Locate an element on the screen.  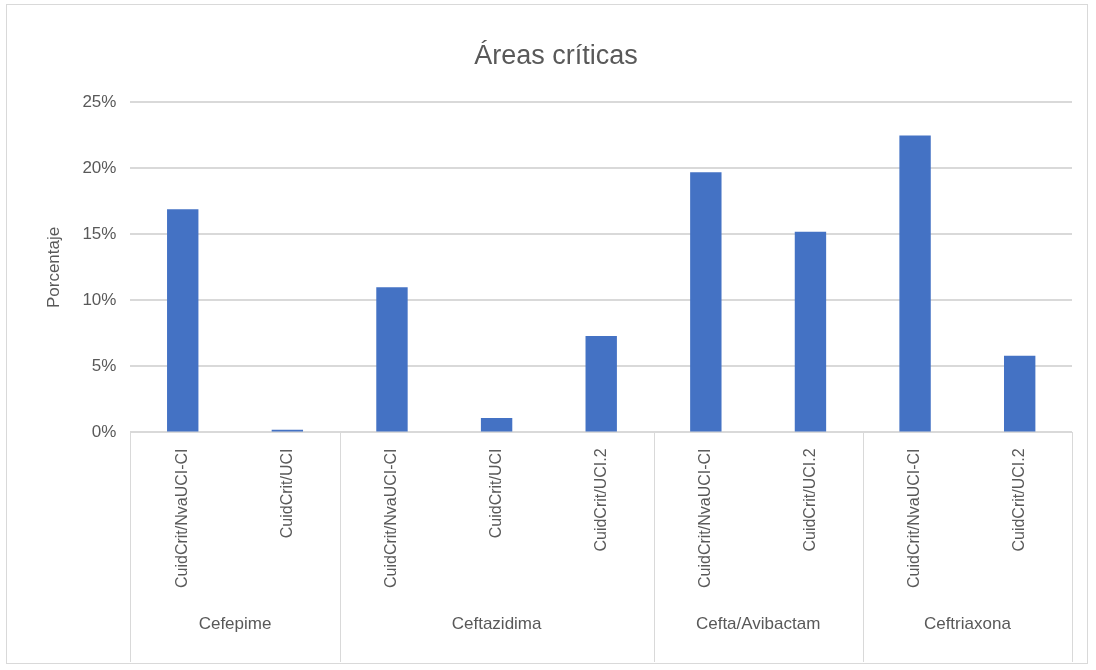
text: Cefepime is located at coordinates (235, 623).